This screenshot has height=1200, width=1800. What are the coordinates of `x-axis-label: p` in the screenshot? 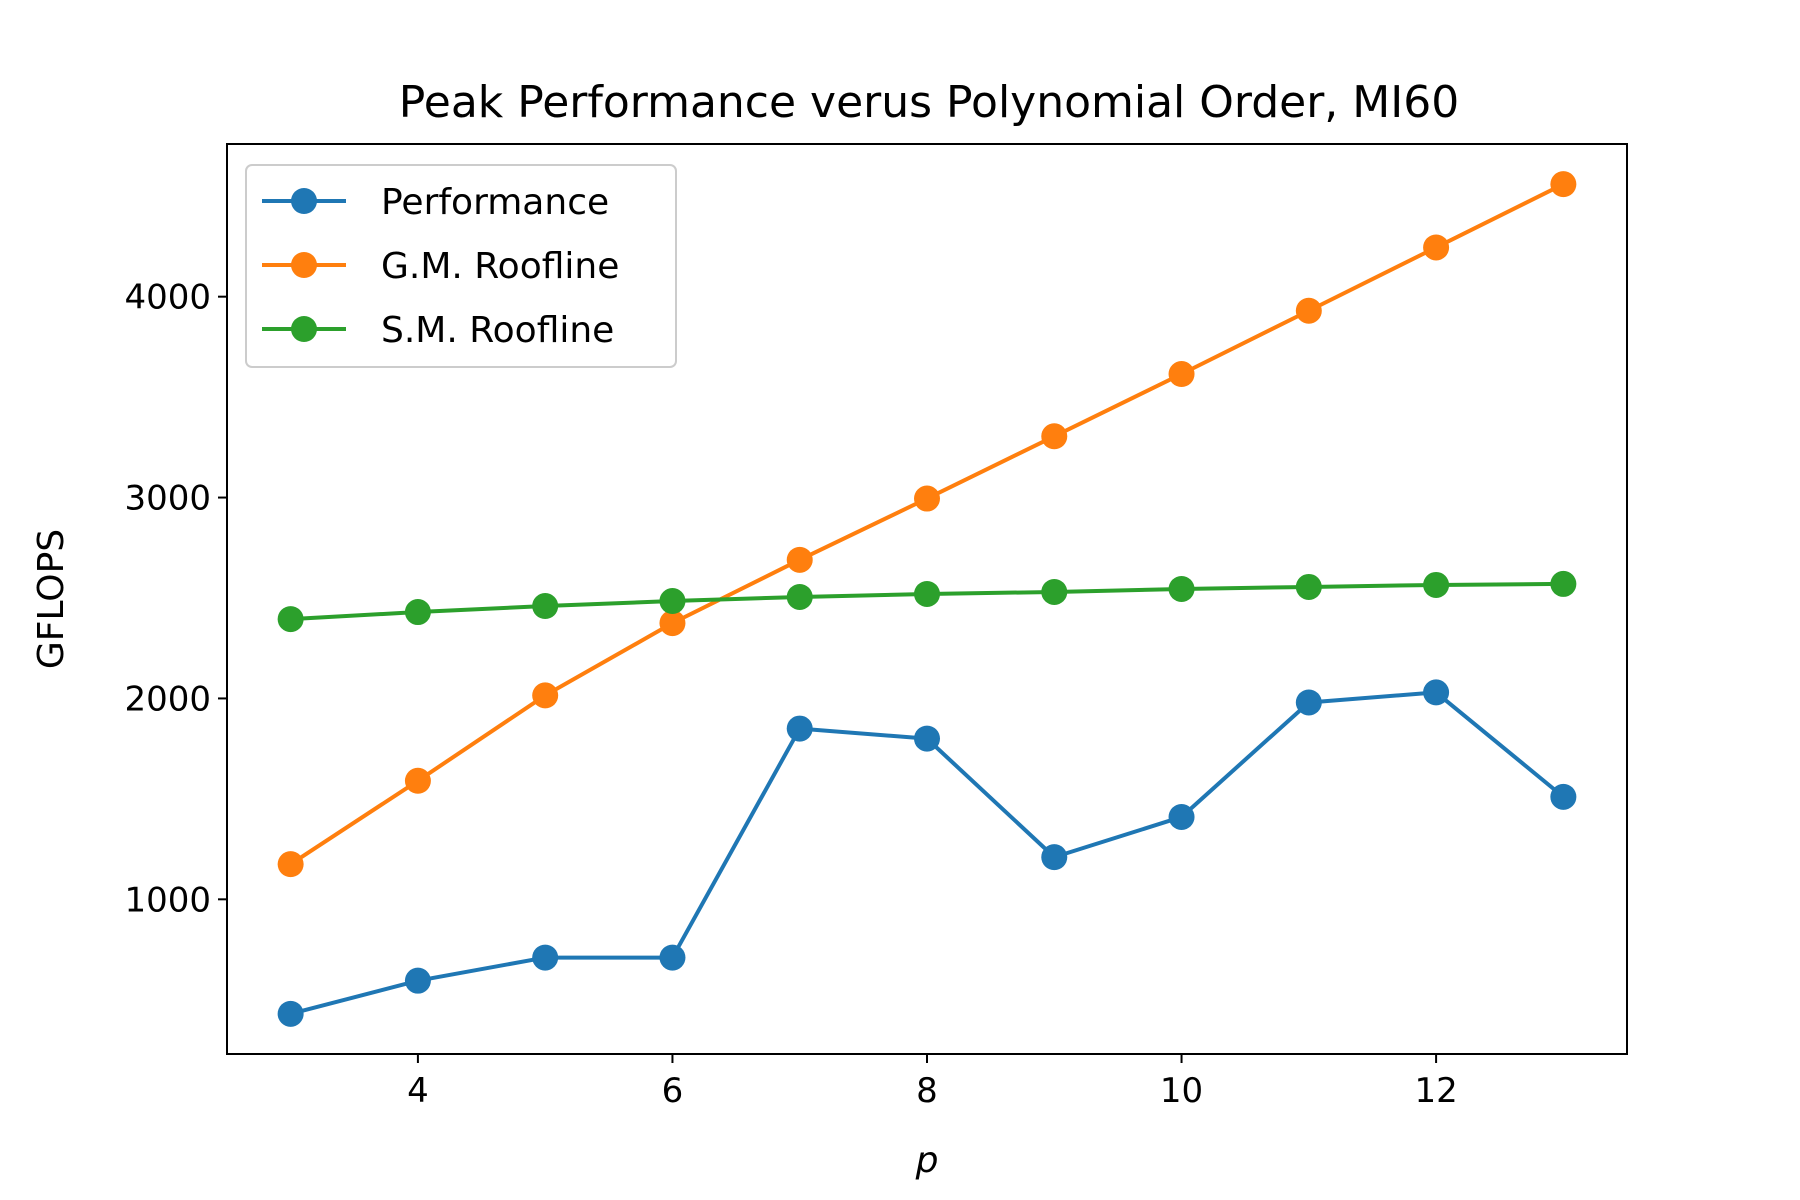 It's located at (927, 1160).